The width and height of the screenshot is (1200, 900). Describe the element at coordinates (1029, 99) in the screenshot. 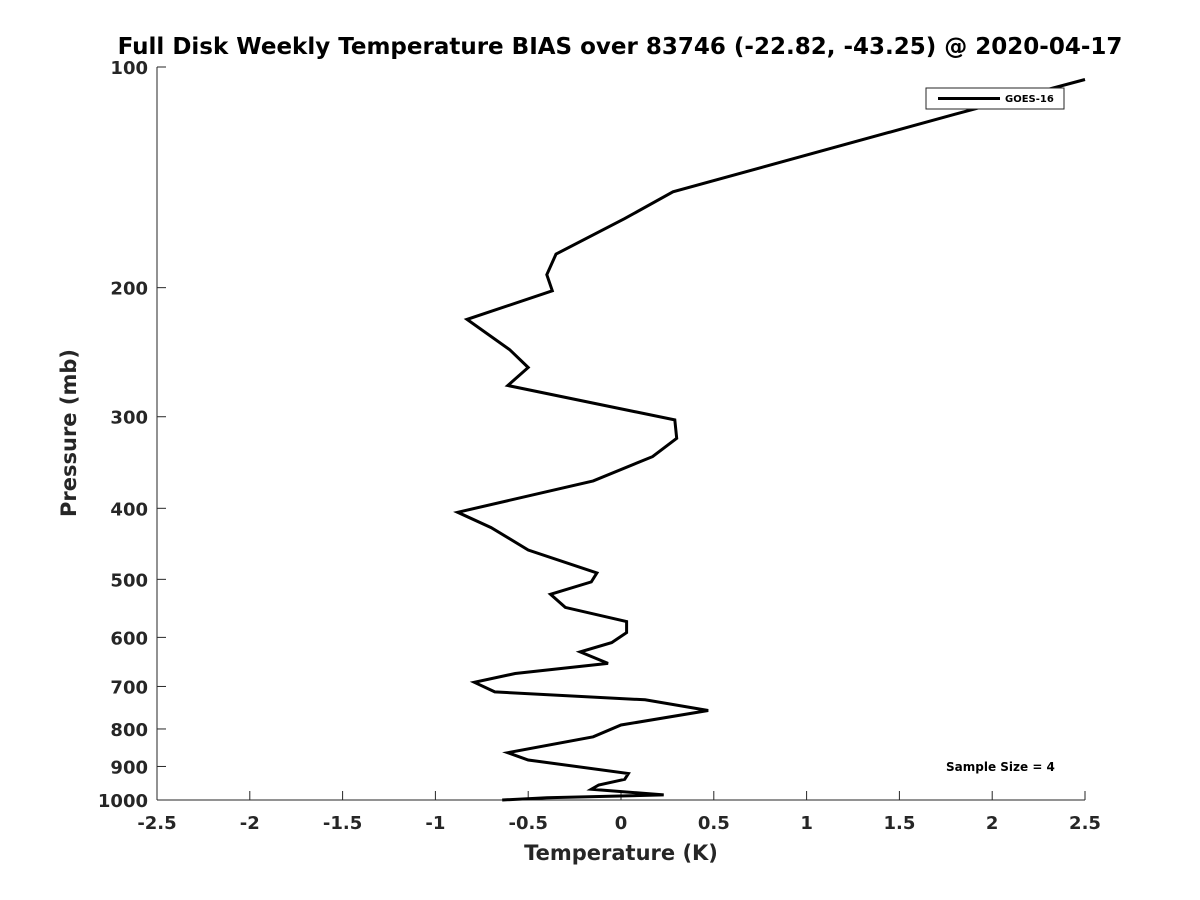

I see `legend-entry-goes-16: GOES-16` at that location.